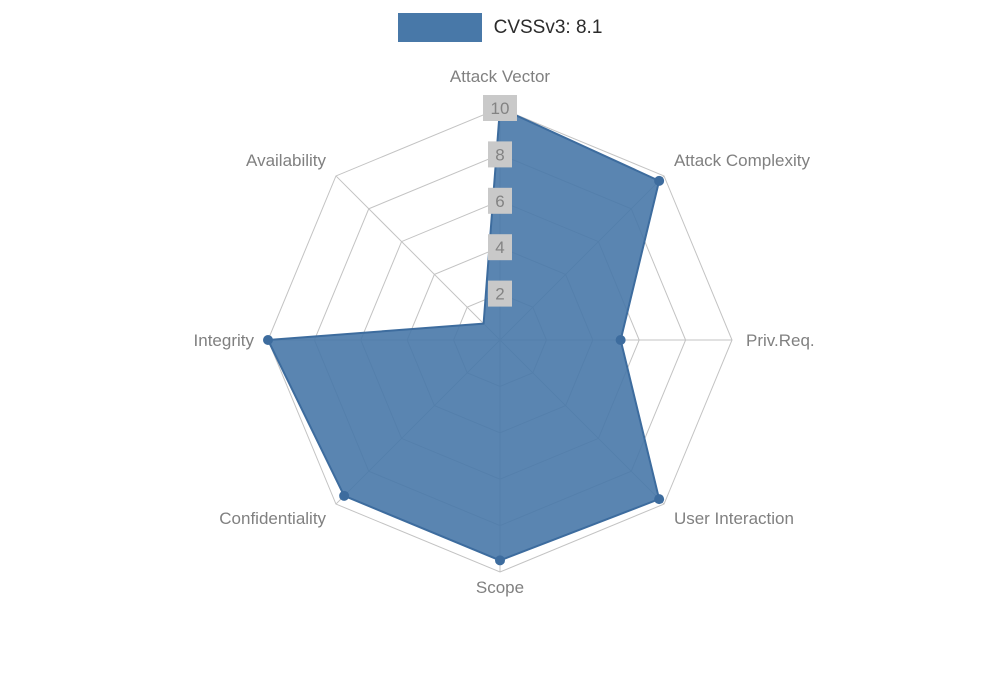 This screenshot has height=700, width=1000. Describe the element at coordinates (548, 27) in the screenshot. I see `legend-label: CVSSv3: 8.1` at that location.